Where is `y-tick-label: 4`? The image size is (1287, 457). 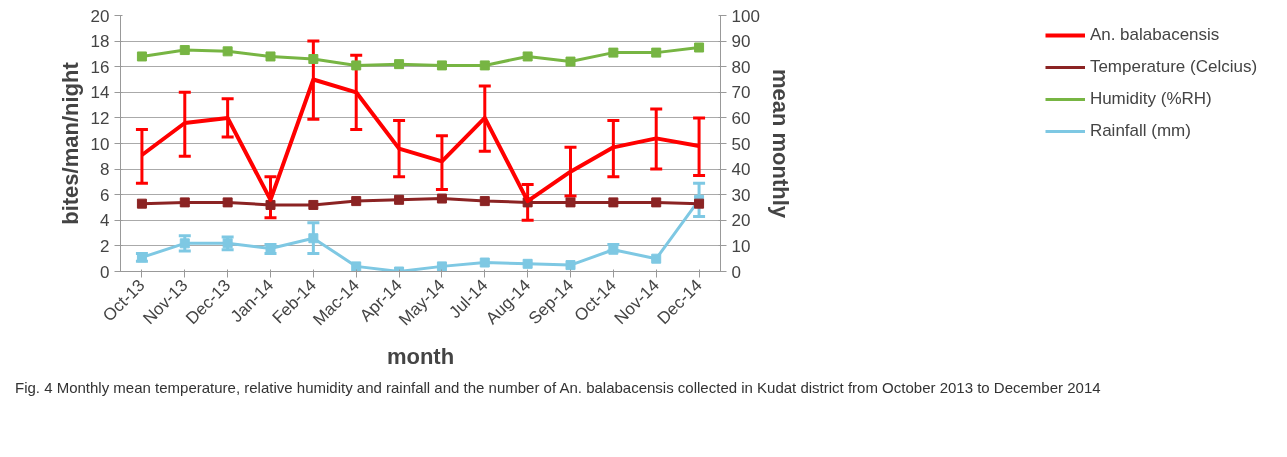
y-tick-label: 4 is located at coordinates (105, 221).